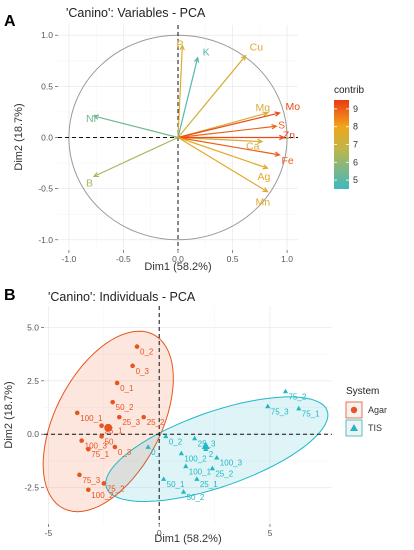 Image resolution: width=414 pixels, height=550 pixels. I want to click on vector-label-mn: Mn, so click(262, 203).